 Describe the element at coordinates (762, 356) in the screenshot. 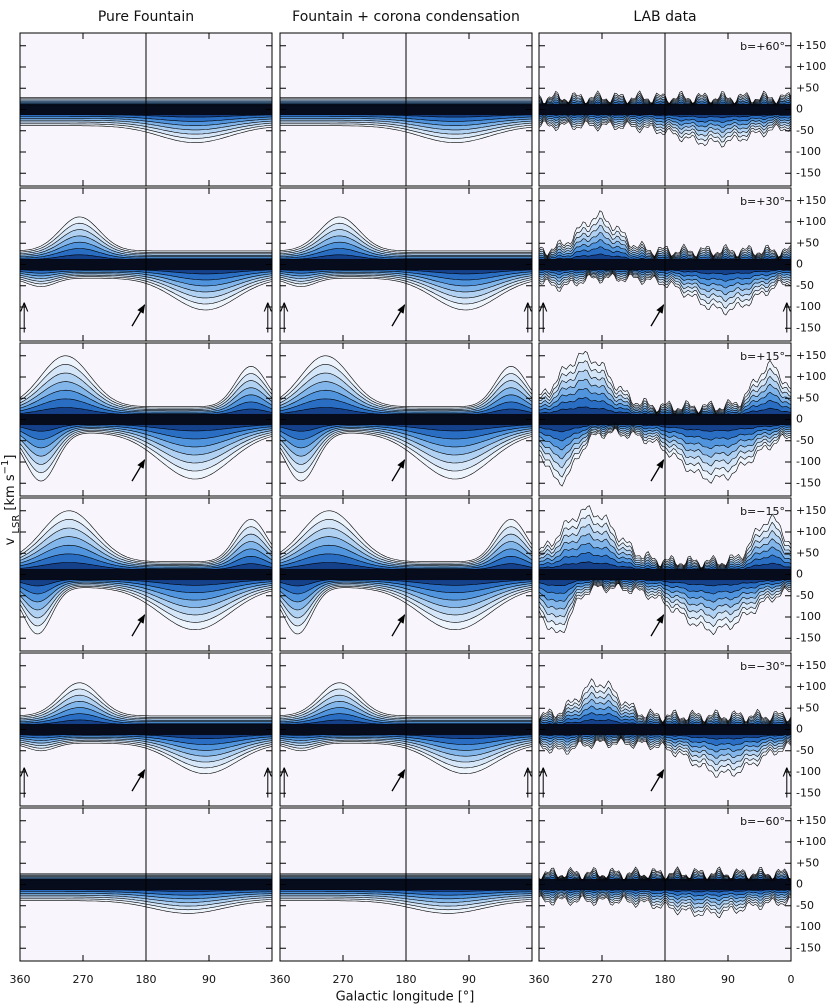

I see `row-label: b=+15°` at that location.